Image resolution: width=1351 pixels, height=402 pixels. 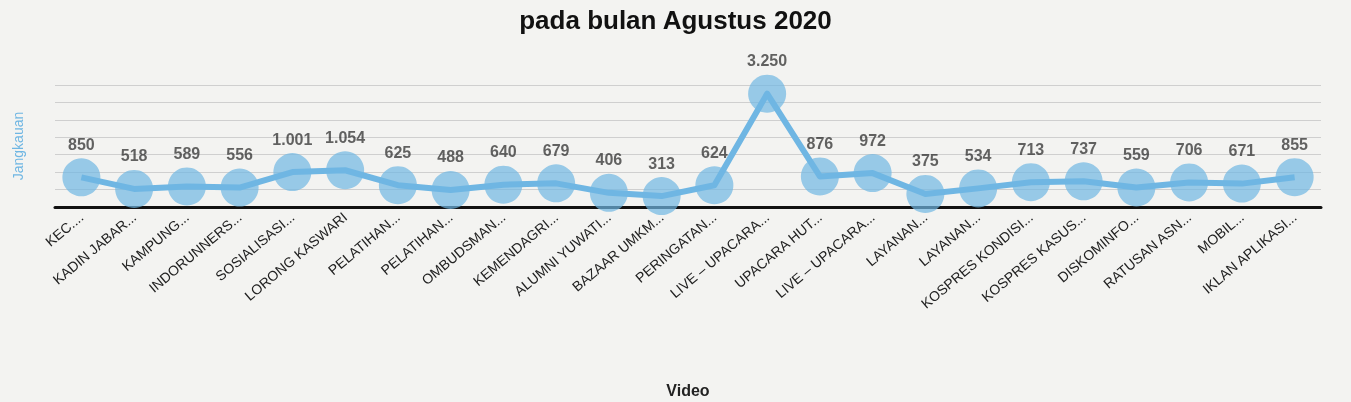 I want to click on y-axis-title: Jangkauan, so click(x=18, y=146).